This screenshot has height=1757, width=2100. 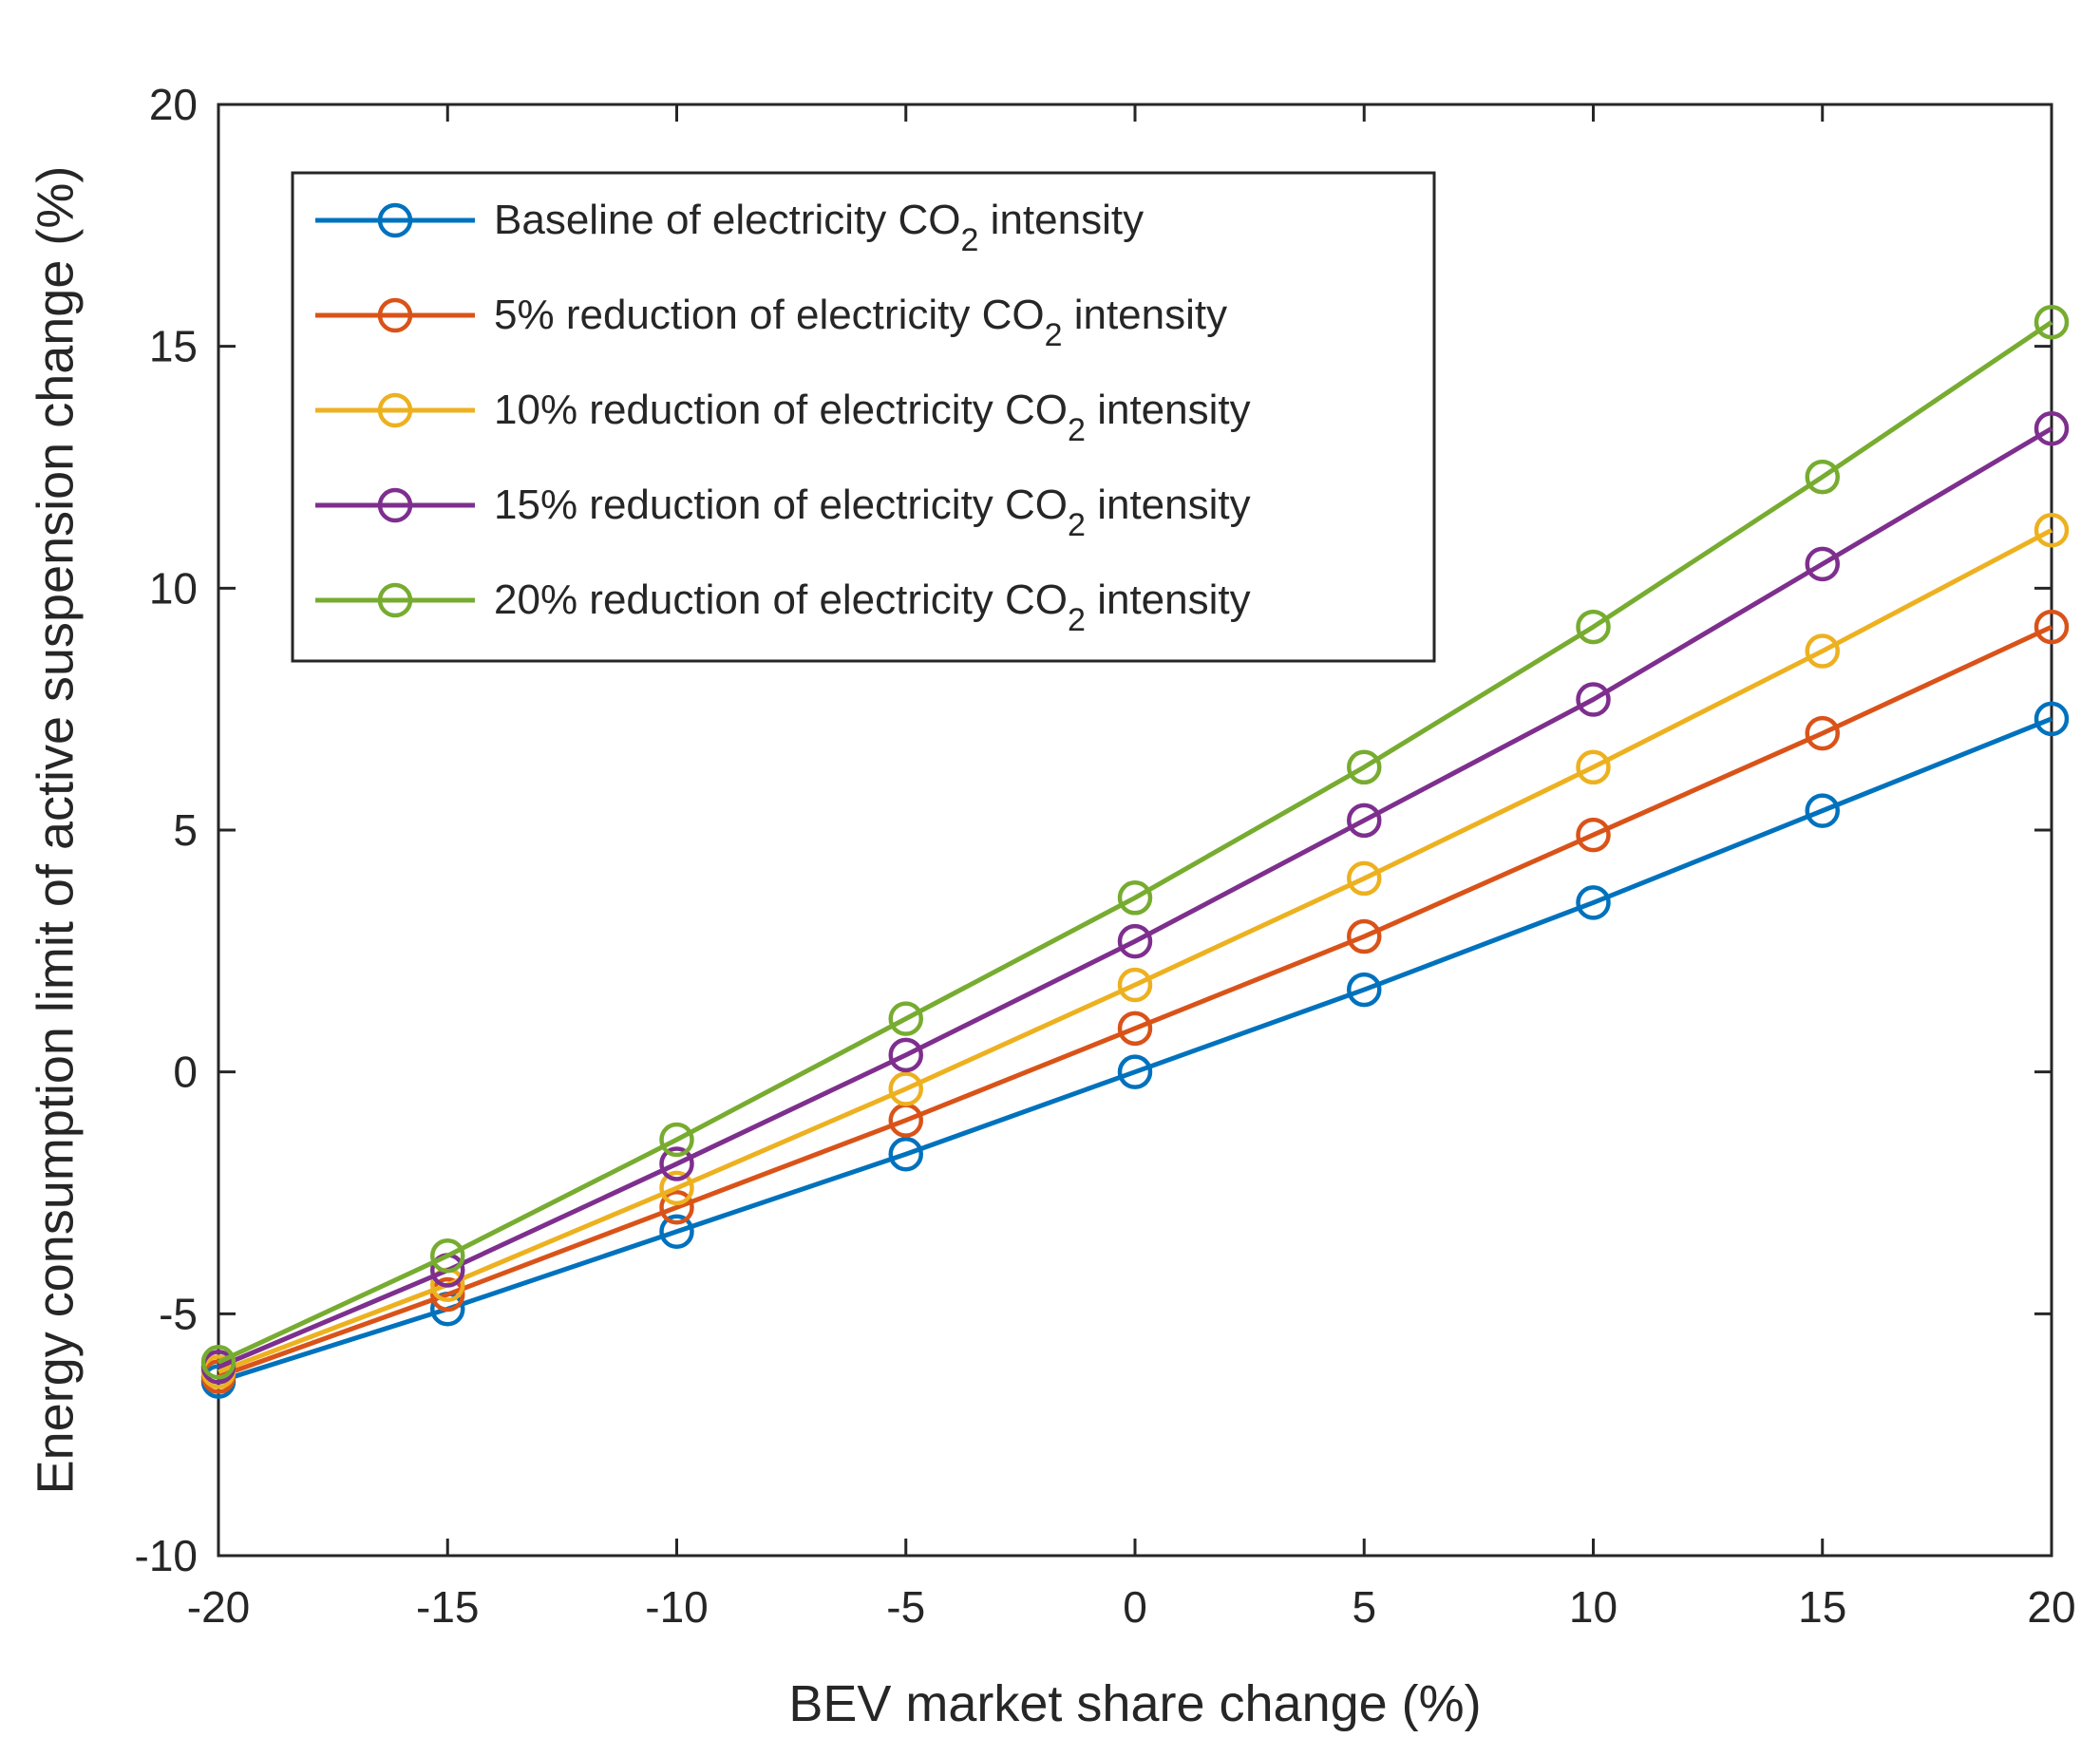 I want to click on y-tick-label: 10, so click(x=173, y=588).